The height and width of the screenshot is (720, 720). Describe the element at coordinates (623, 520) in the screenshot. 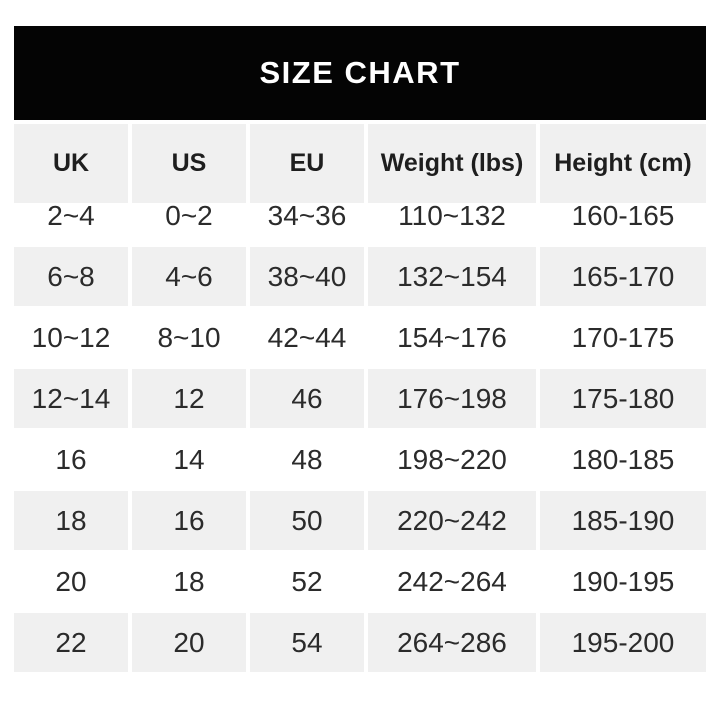

I see `table-cell: 185-190` at that location.